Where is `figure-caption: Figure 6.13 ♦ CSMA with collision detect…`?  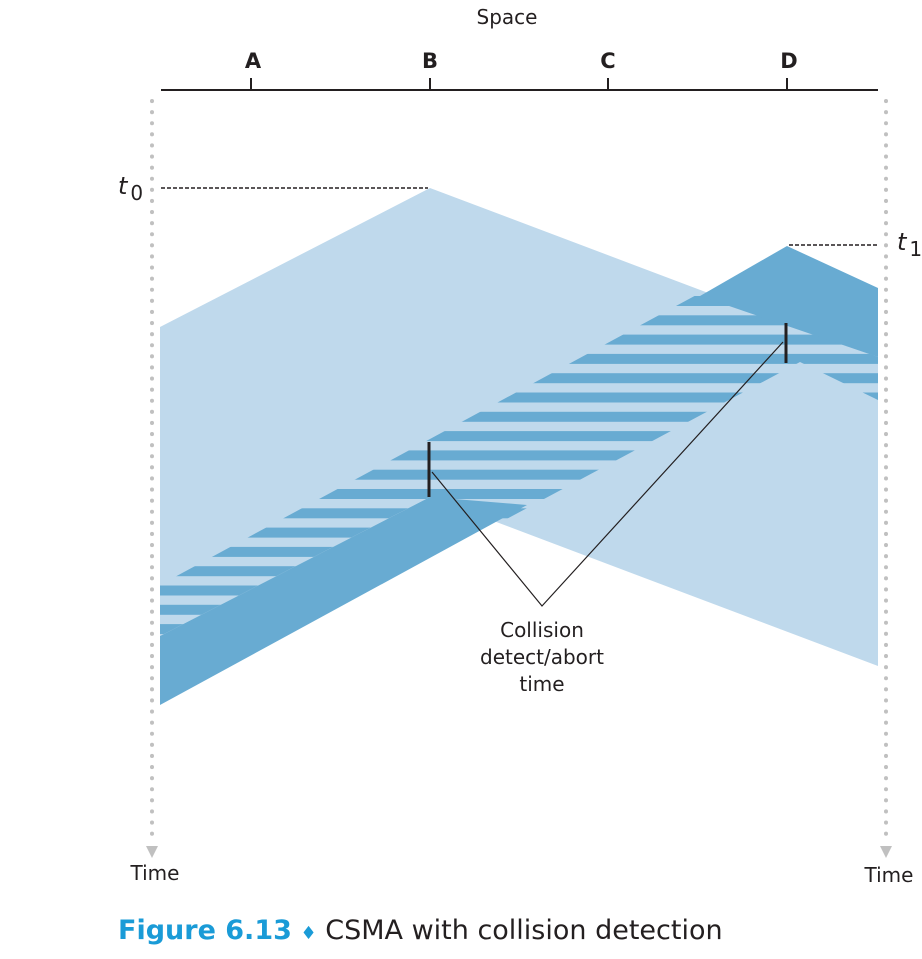
figure-caption: Figure 6.13 ♦ CSMA with collision detect… is located at coordinates (420, 930).